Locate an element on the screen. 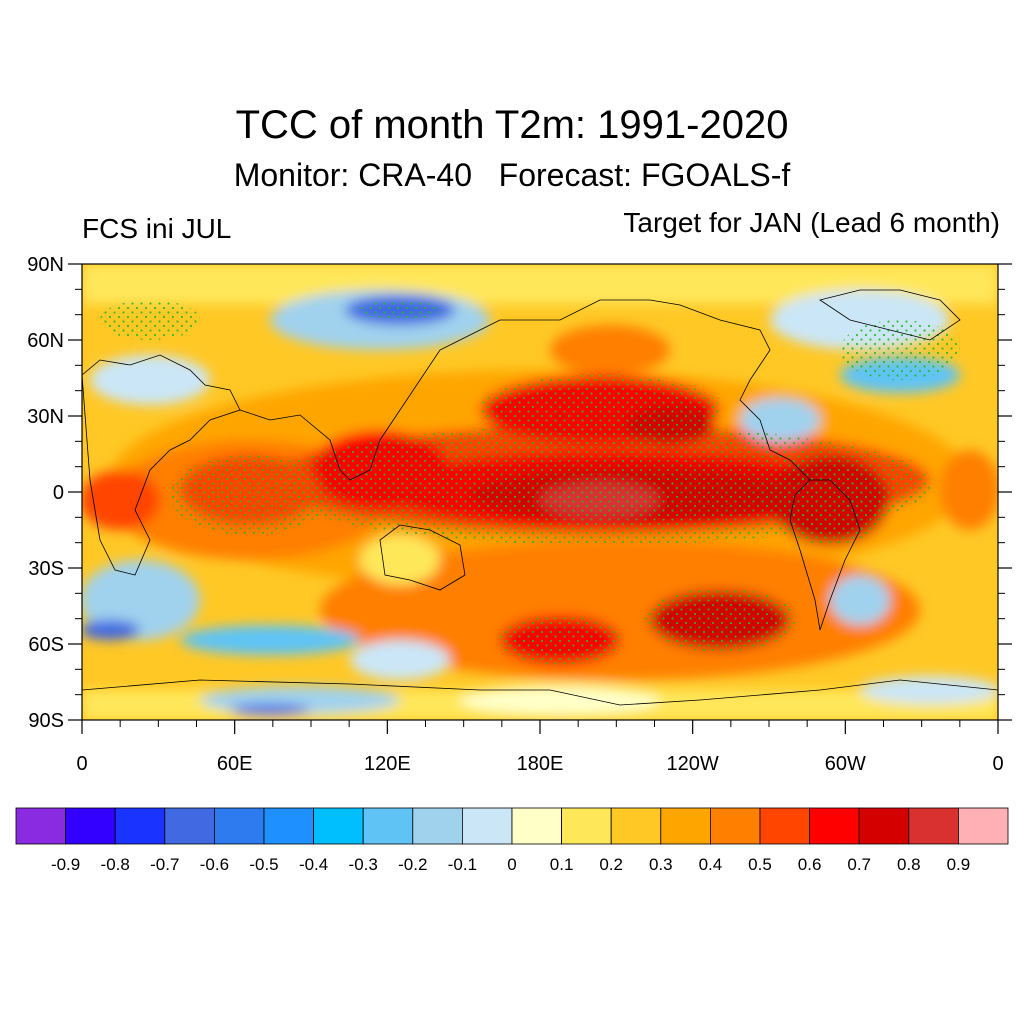  colorbar-label: 0.6 is located at coordinates (810, 864).